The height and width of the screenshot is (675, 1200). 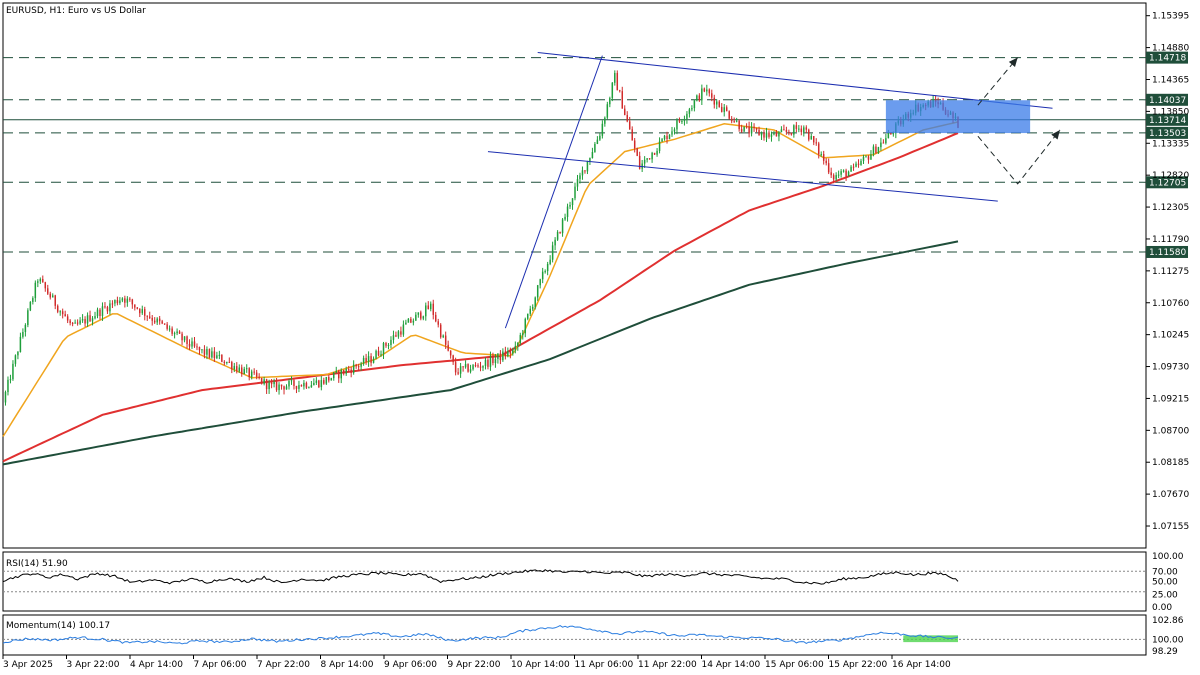 What do you see at coordinates (795, 80) in the screenshot?
I see `trend-line` at bounding box center [795, 80].